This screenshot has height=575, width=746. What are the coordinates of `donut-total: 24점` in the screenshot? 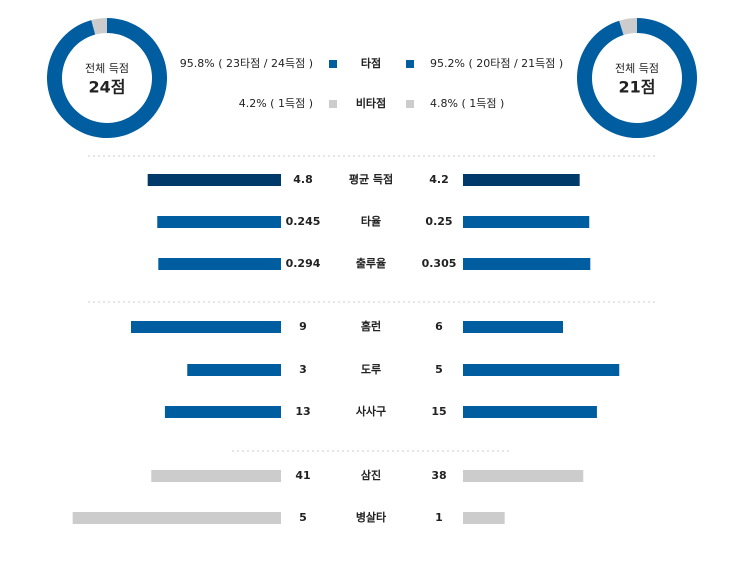 It's located at (107, 87).